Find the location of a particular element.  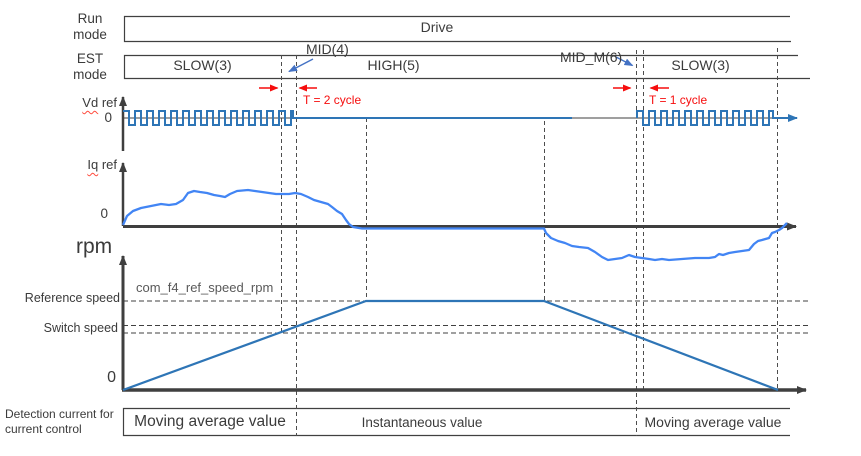

t2-cycle-label: T = 2 cycle is located at coordinates (332, 100).